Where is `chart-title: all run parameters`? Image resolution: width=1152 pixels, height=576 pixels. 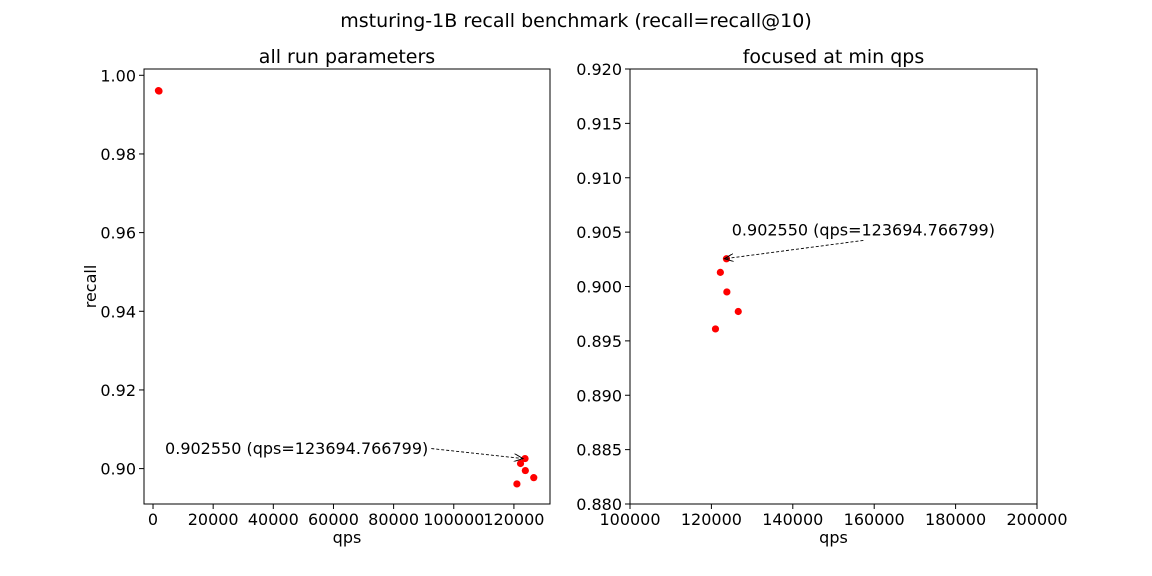
chart-title: all run parameters is located at coordinates (347, 57).